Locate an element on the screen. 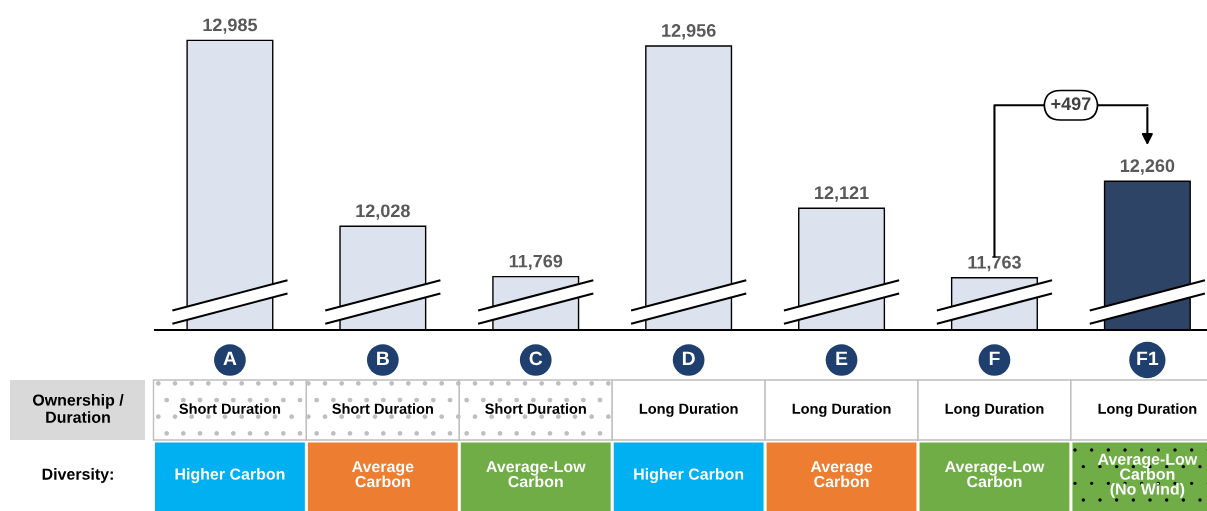 This screenshot has width=1207, height=511. text: Diversity: is located at coordinates (77, 475).